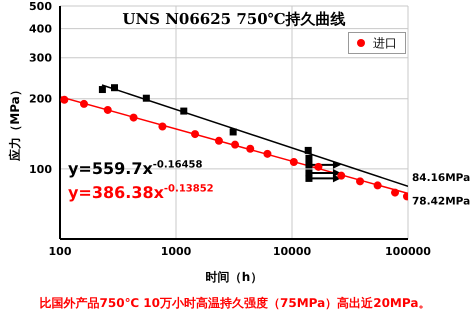  I want to click on annotation: 78.42MPa, so click(441, 201).